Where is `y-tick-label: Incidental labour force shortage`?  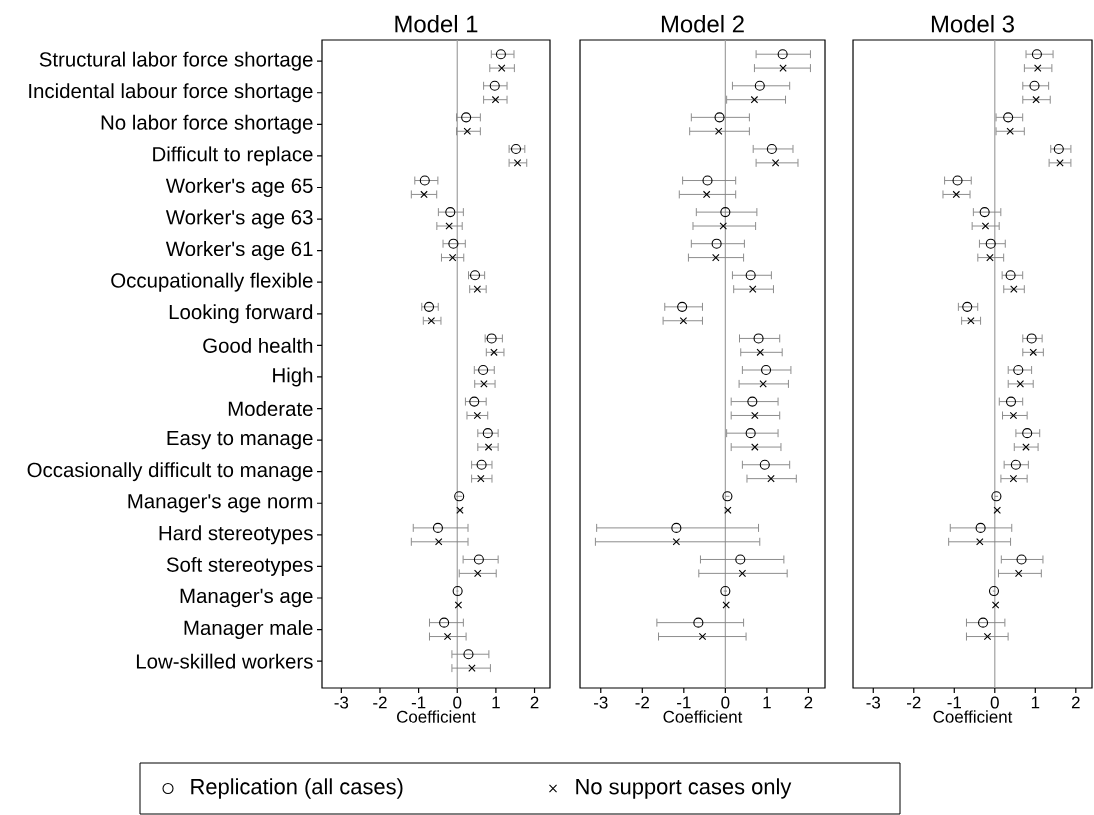
y-tick-label: Incidental labour force shortage is located at coordinates (171, 93).